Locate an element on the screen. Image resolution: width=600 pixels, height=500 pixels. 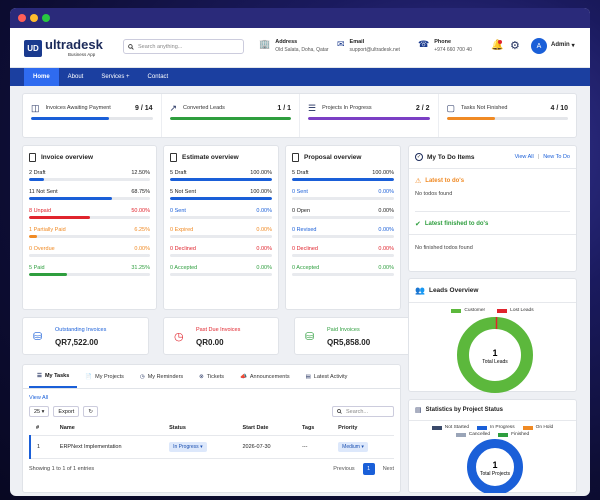
tab-latest-activity: ▤ Latest Activity is located at coordinates (327, 376).